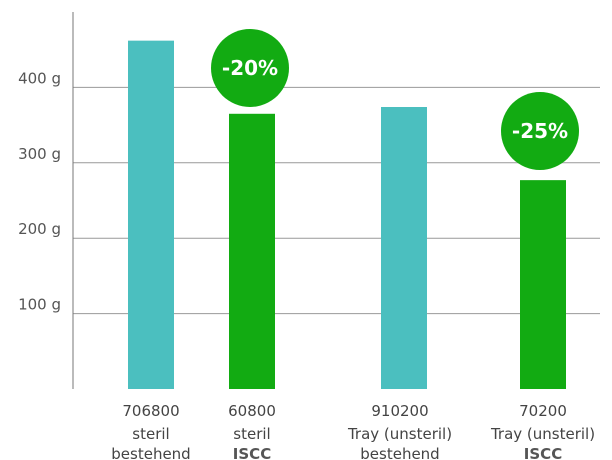  What do you see at coordinates (39, 191) in the screenshot?
I see `y-tick-labels: 100 g 200 g 300 g 400 g` at bounding box center [39, 191].